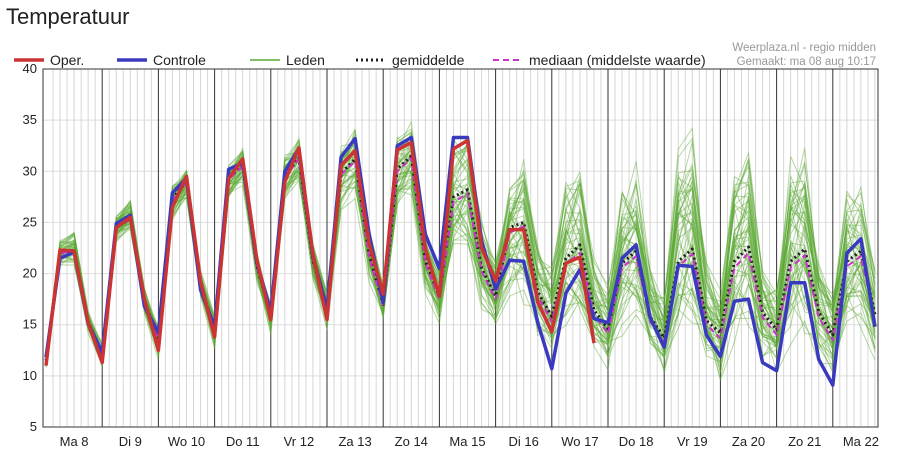 This screenshot has height=467, width=898. What do you see at coordinates (636, 441) in the screenshot?
I see `x-day-label: Do 18` at bounding box center [636, 441].